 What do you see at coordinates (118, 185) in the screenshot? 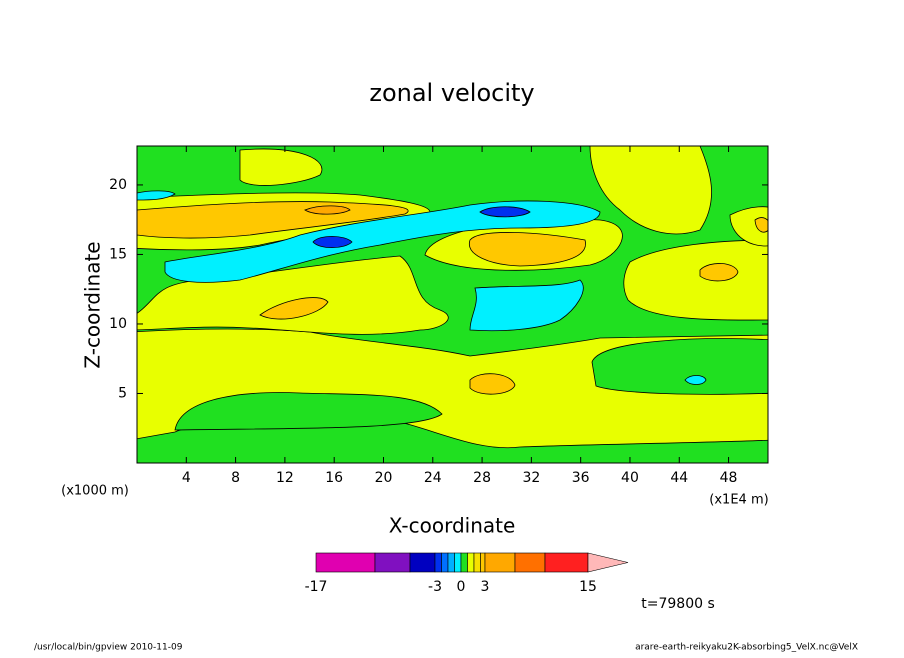
I see `y-tick-label: 20` at bounding box center [118, 185].